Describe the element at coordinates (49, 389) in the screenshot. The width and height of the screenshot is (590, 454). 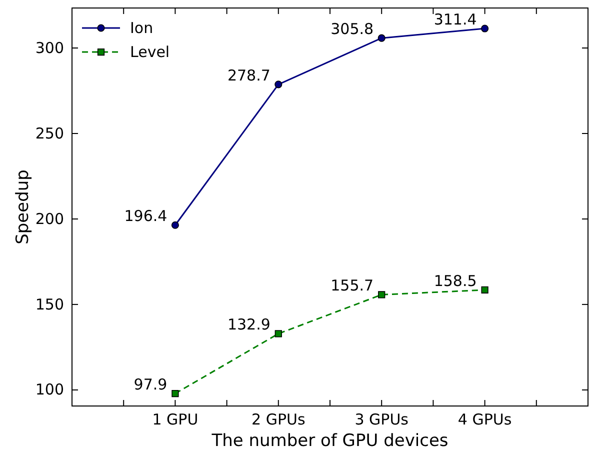
I see `y-tick-label: 100` at that location.